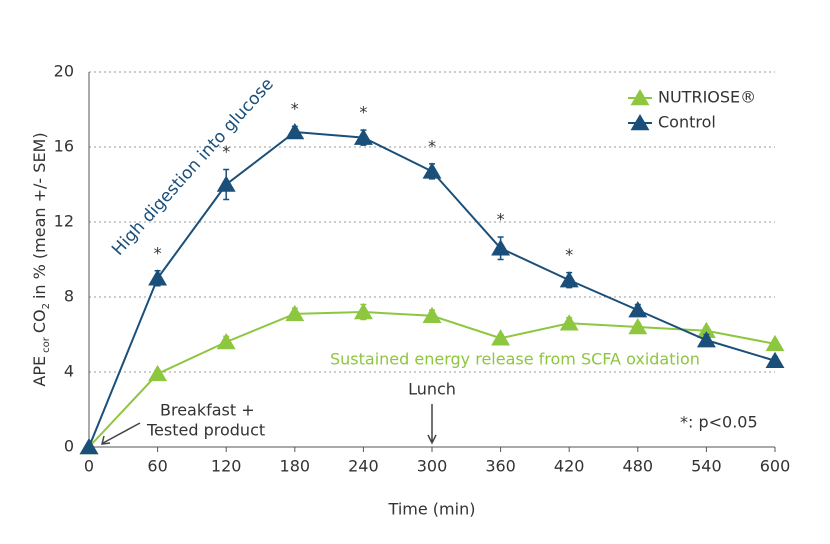 The image size is (830, 544). I want to click on x-axis-title: Time (min), so click(432, 509).